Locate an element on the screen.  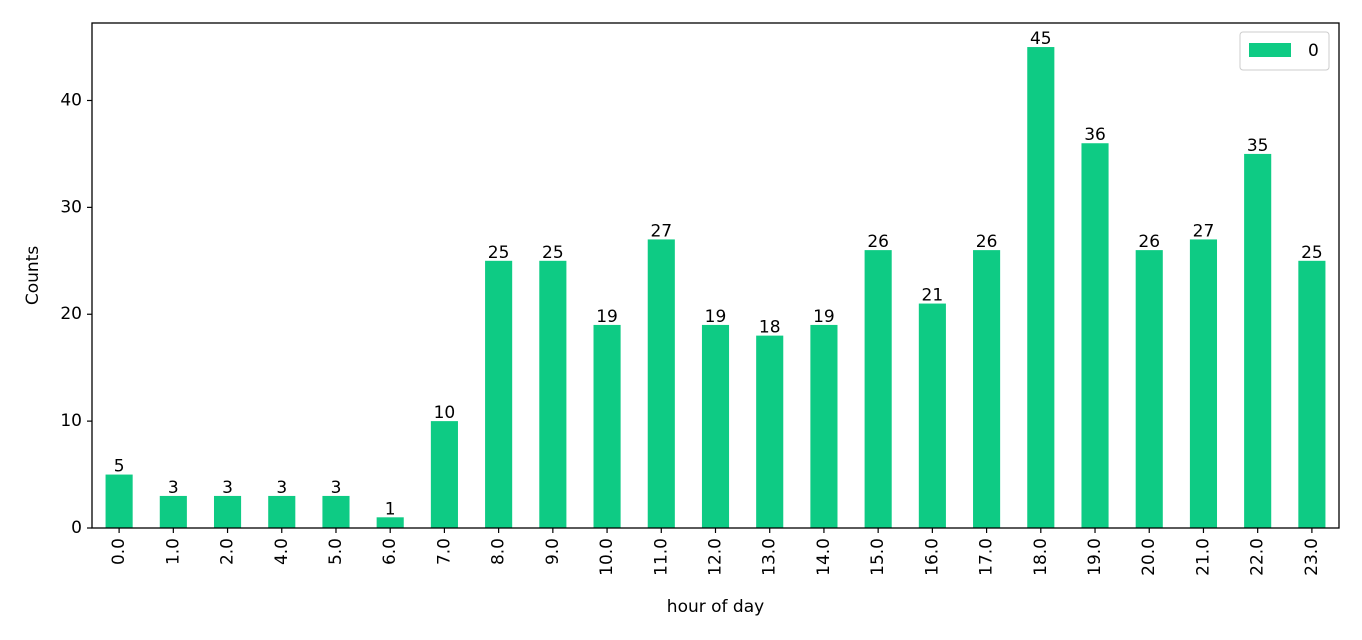
legend-swatch is located at coordinates (1270, 50).